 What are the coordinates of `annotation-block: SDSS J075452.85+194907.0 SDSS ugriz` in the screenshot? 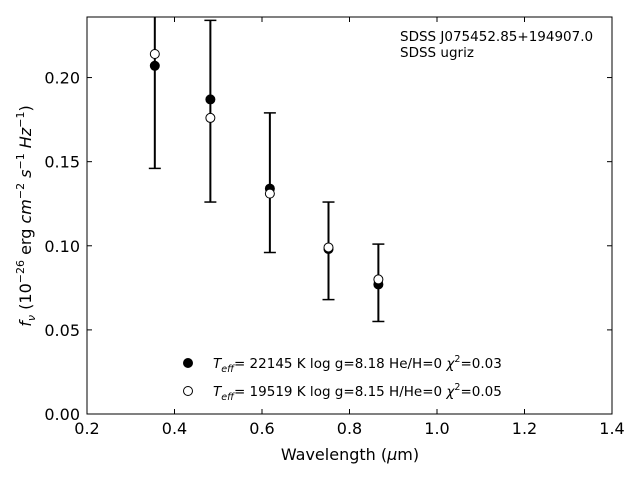 It's located at (496, 45).